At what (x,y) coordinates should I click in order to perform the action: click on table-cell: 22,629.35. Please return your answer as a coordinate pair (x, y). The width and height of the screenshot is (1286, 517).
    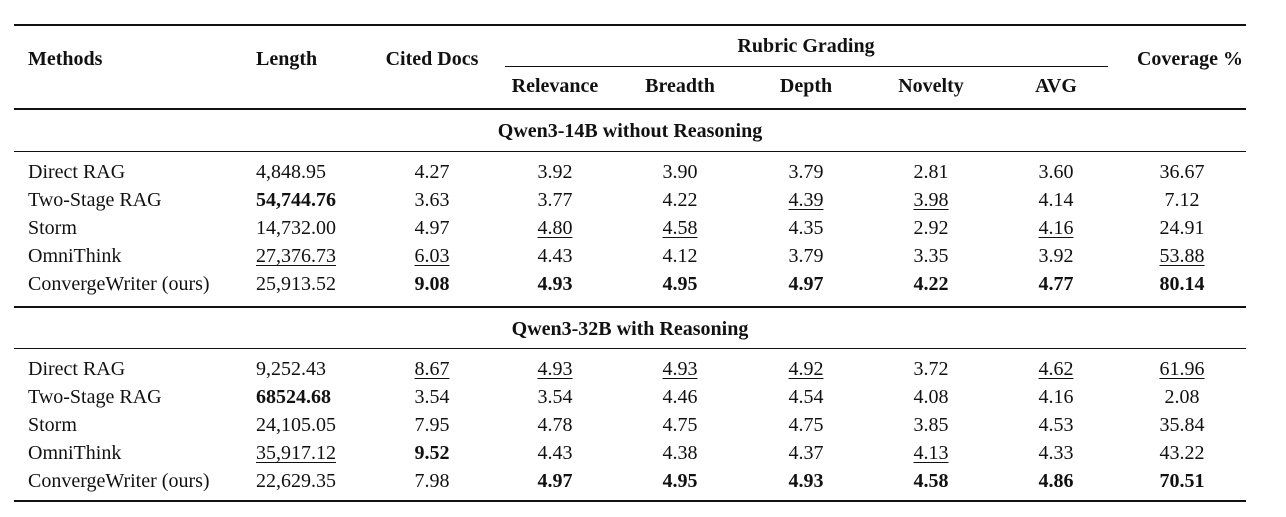
    Looking at the image, I should click on (296, 481).